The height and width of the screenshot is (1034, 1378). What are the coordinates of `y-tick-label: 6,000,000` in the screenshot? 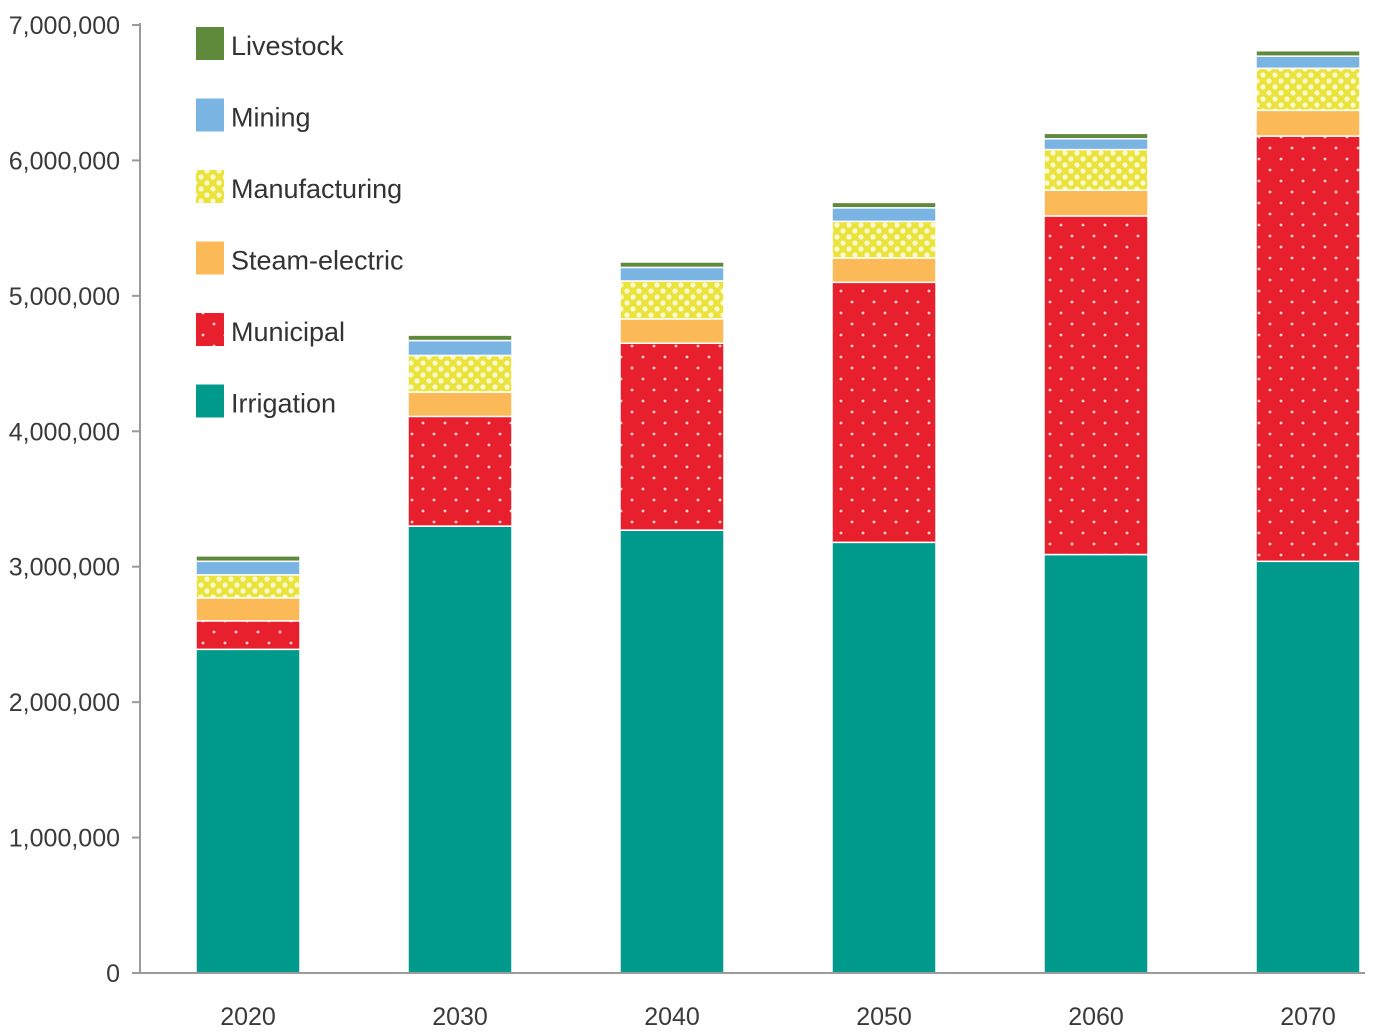 It's located at (64, 161).